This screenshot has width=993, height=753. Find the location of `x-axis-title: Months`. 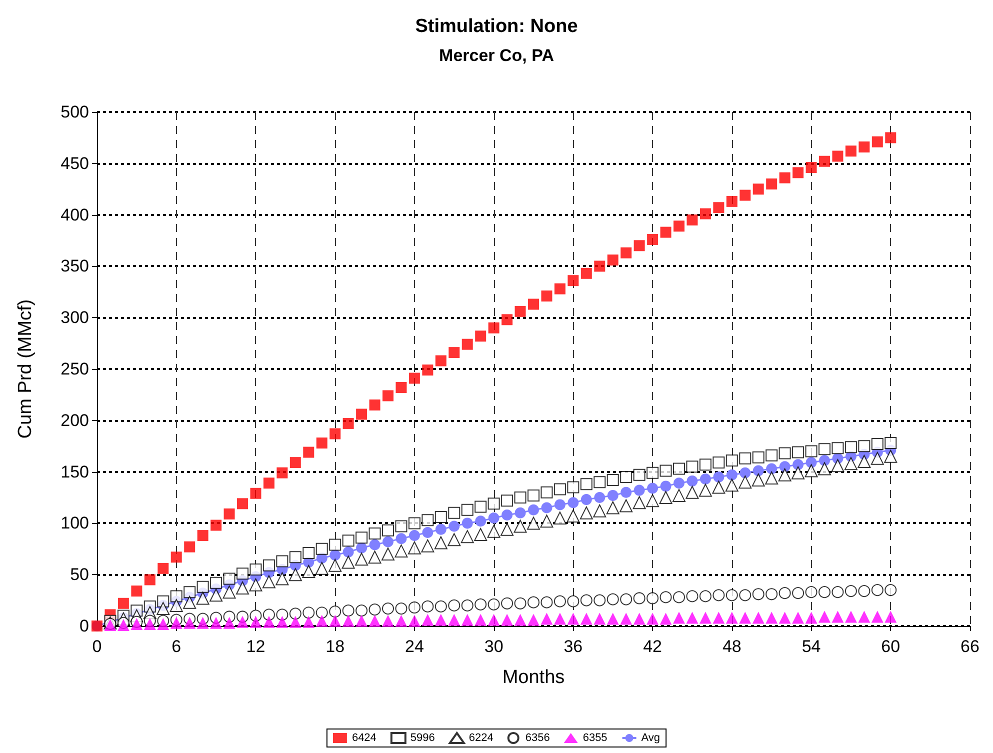

x-axis-title: Months is located at coordinates (533, 677).